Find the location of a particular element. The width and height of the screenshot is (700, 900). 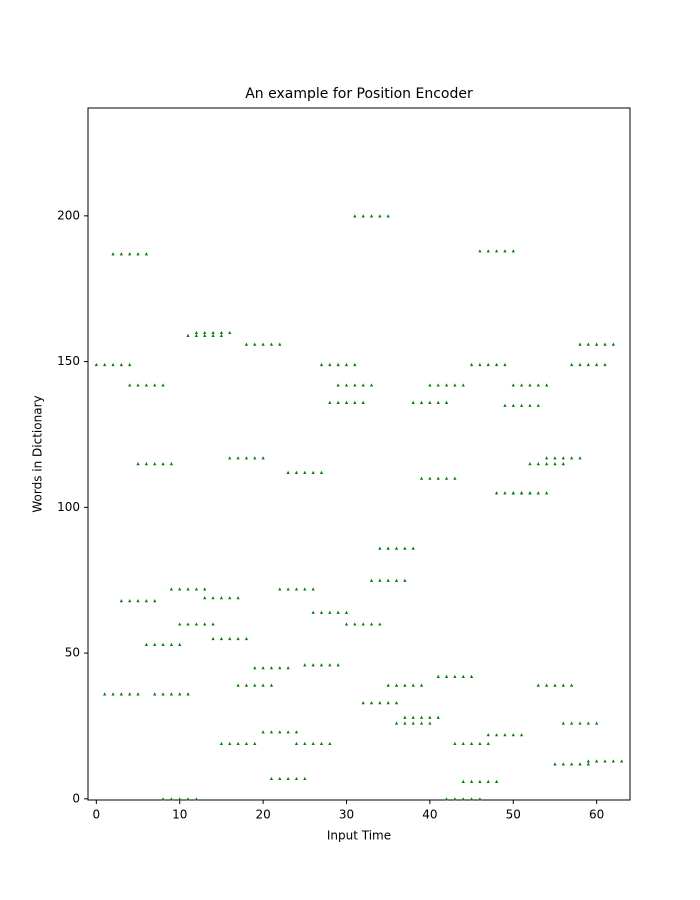

x-tick-label: 60 is located at coordinates (596, 815).